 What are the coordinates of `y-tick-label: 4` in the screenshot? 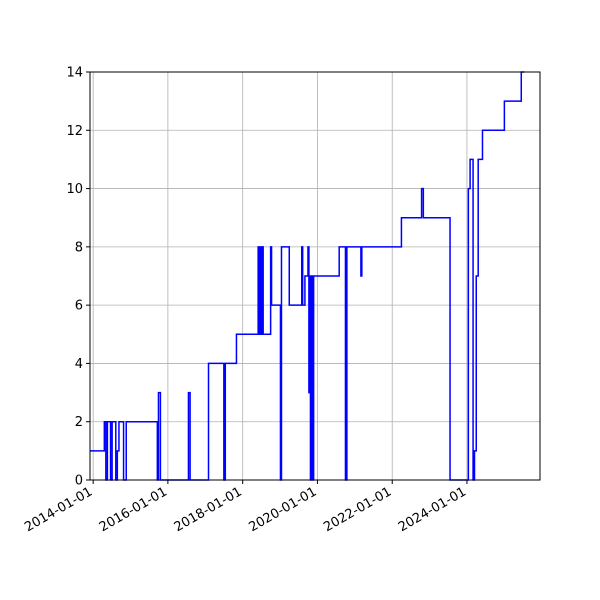 It's located at (79, 364).